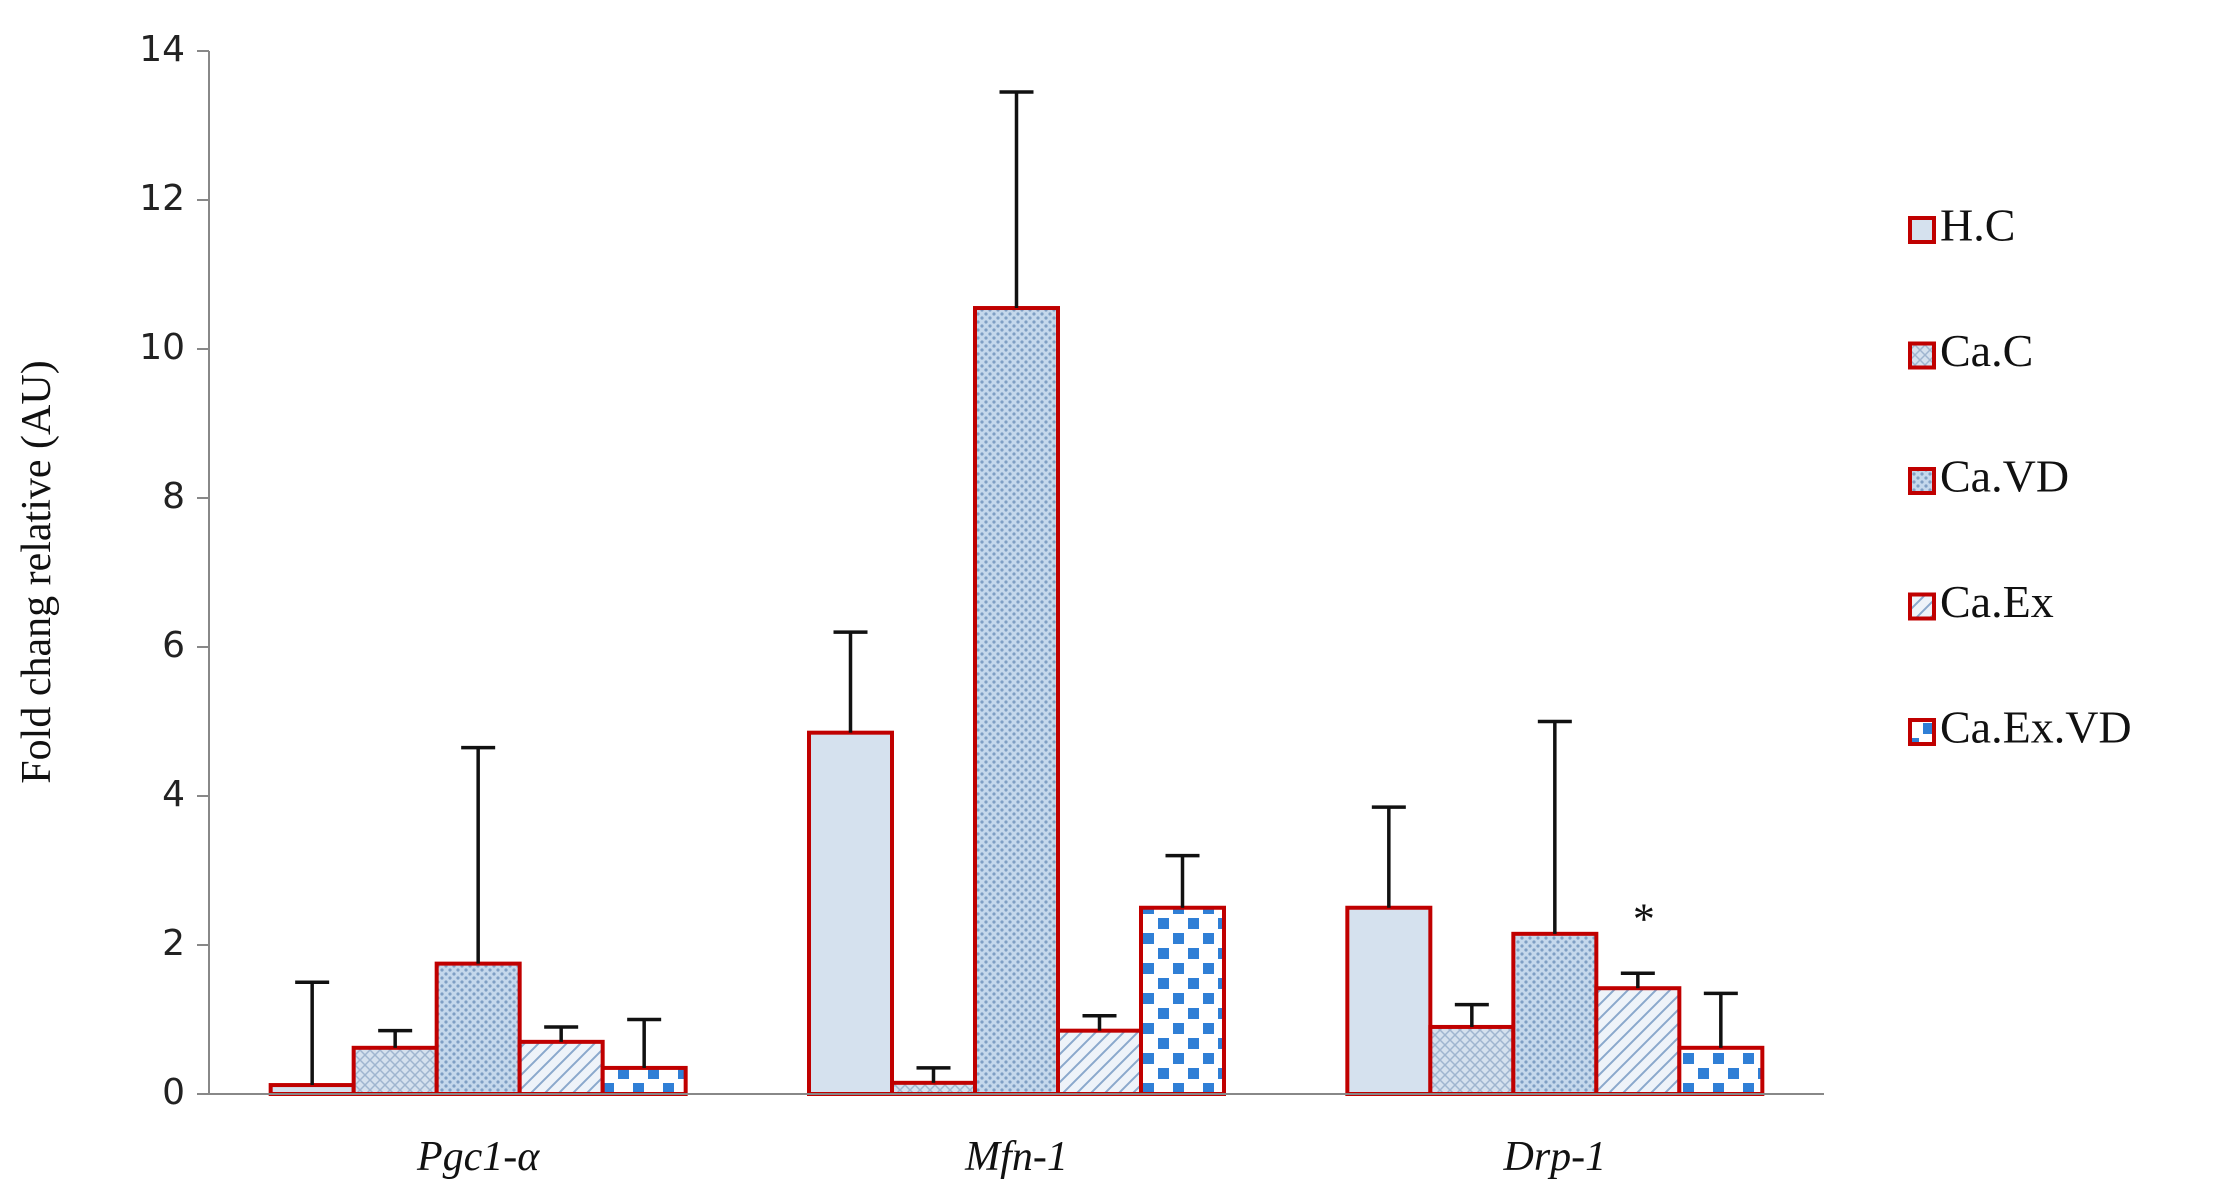 Image resolution: width=2217 pixels, height=1195 pixels. Describe the element at coordinates (1016, 1157) in the screenshot. I see `x-tick-label: Mfn-1` at that location.